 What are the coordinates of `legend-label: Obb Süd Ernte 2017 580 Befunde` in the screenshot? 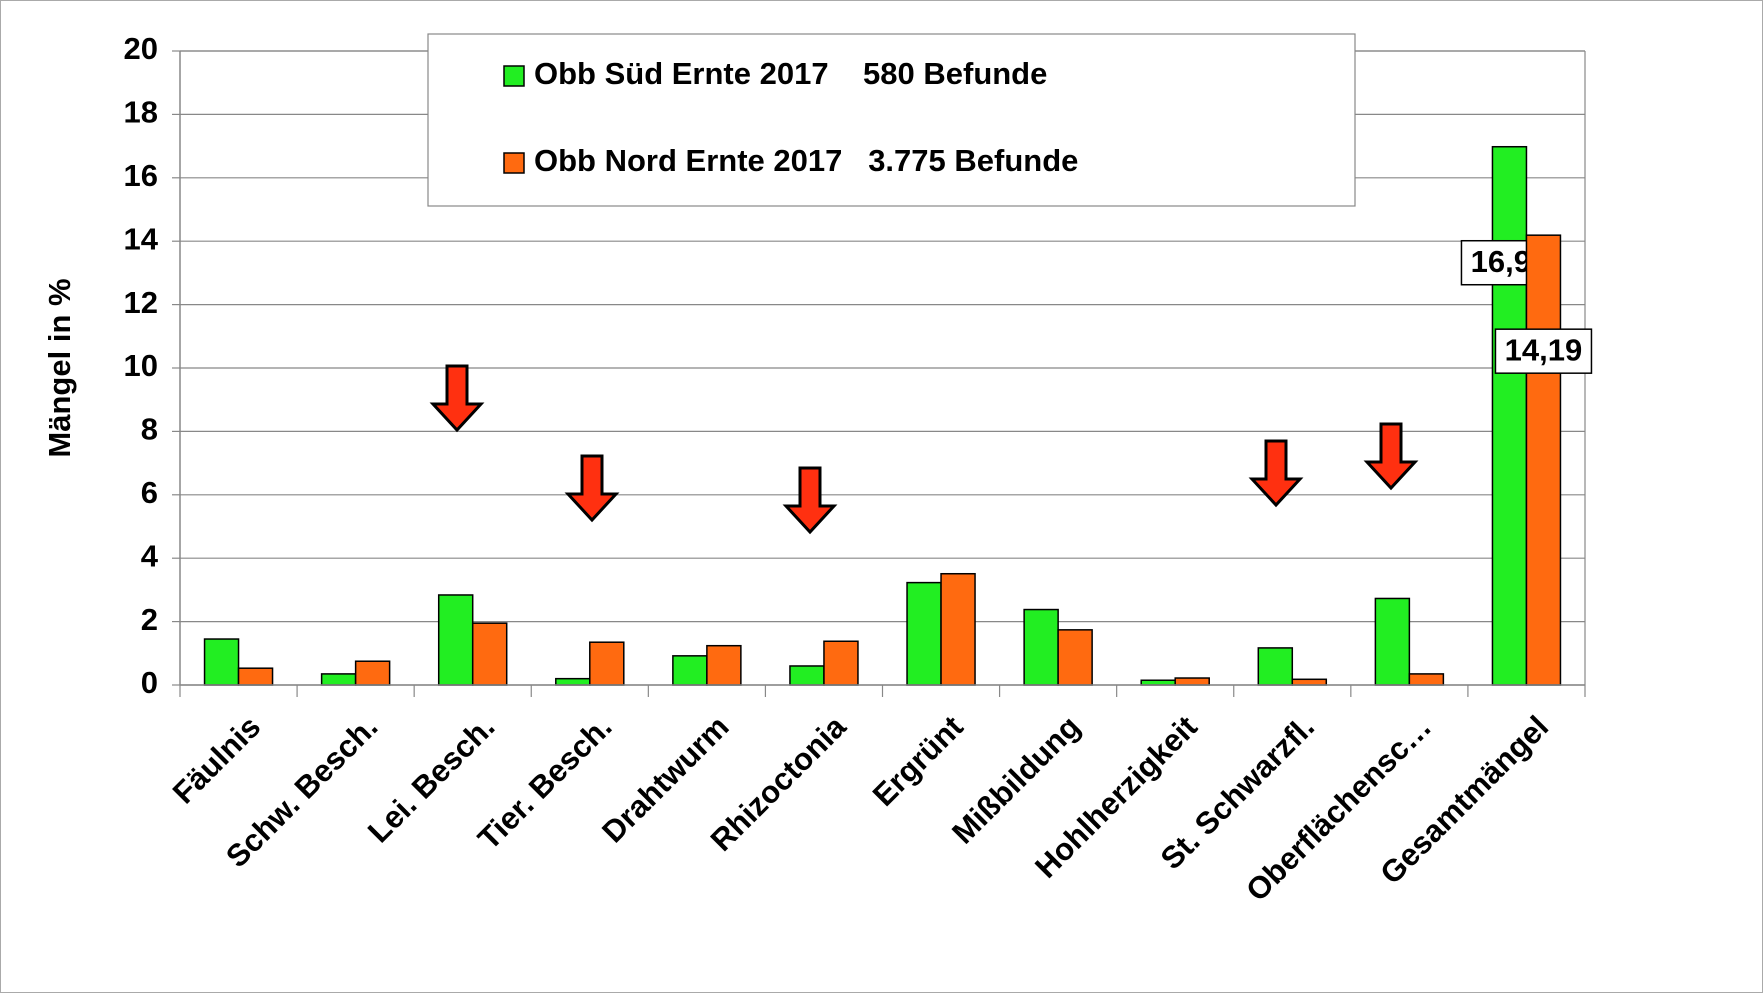 It's located at (790, 73).